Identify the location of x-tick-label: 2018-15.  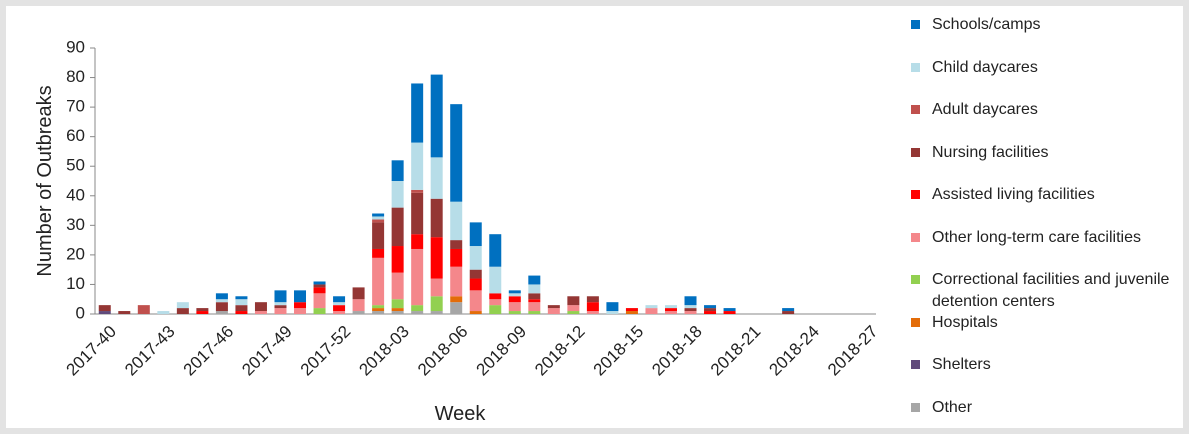
(619, 351).